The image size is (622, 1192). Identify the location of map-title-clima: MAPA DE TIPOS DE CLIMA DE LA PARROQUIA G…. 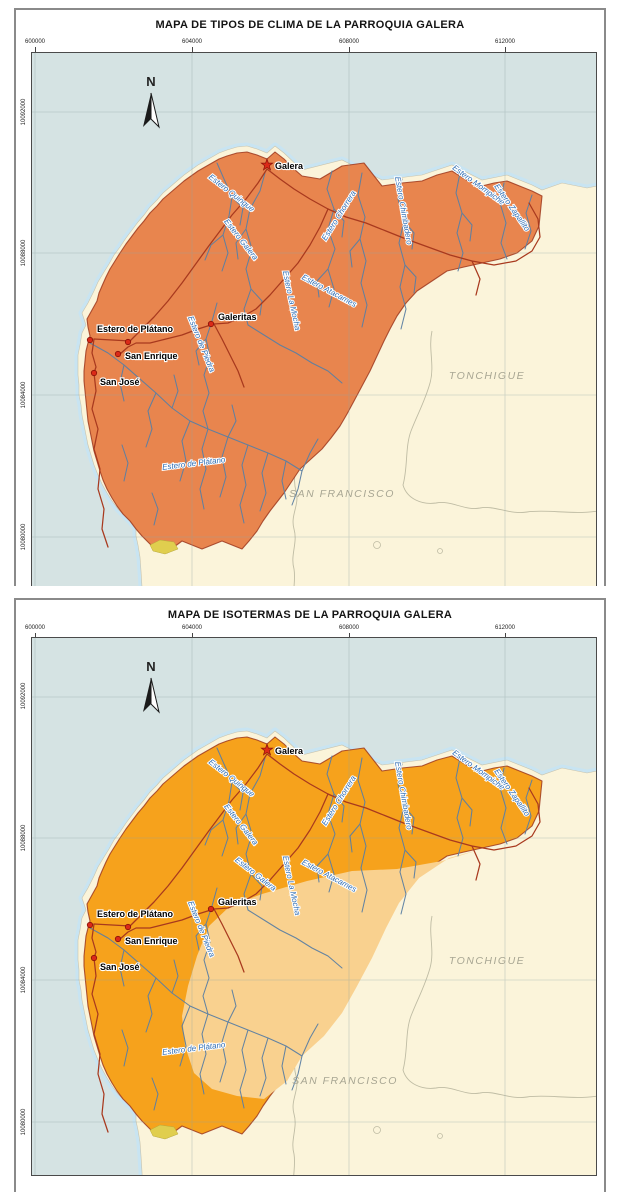
(310, 25).